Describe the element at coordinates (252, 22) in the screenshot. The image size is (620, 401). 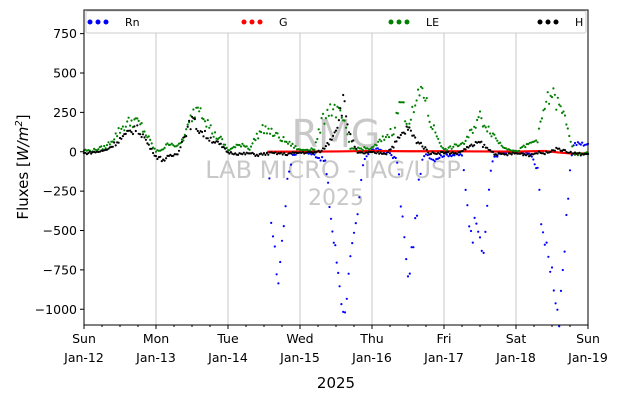
I see `legend-marker-G` at that location.